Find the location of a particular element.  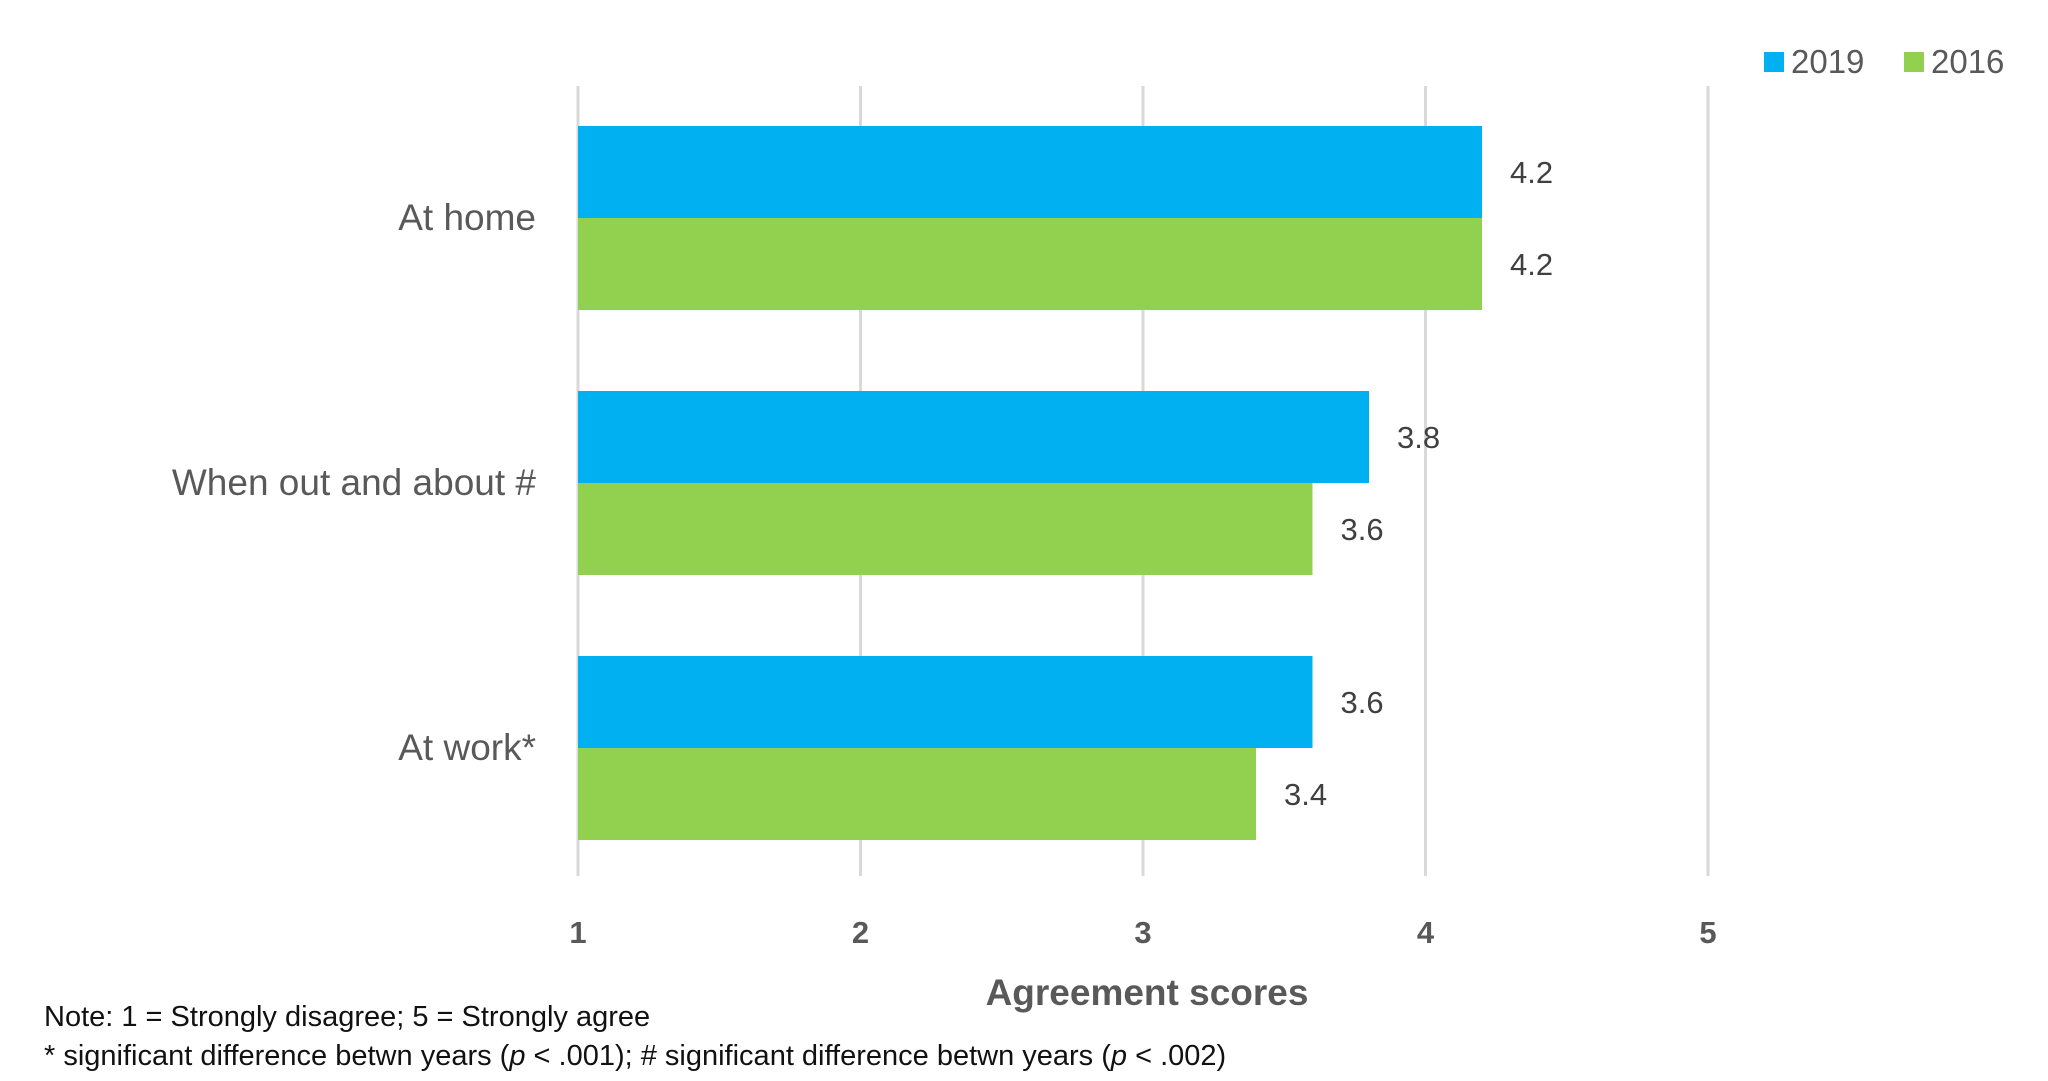

x-tick-labels: 1 2 3 4 5 is located at coordinates (1142, 932).